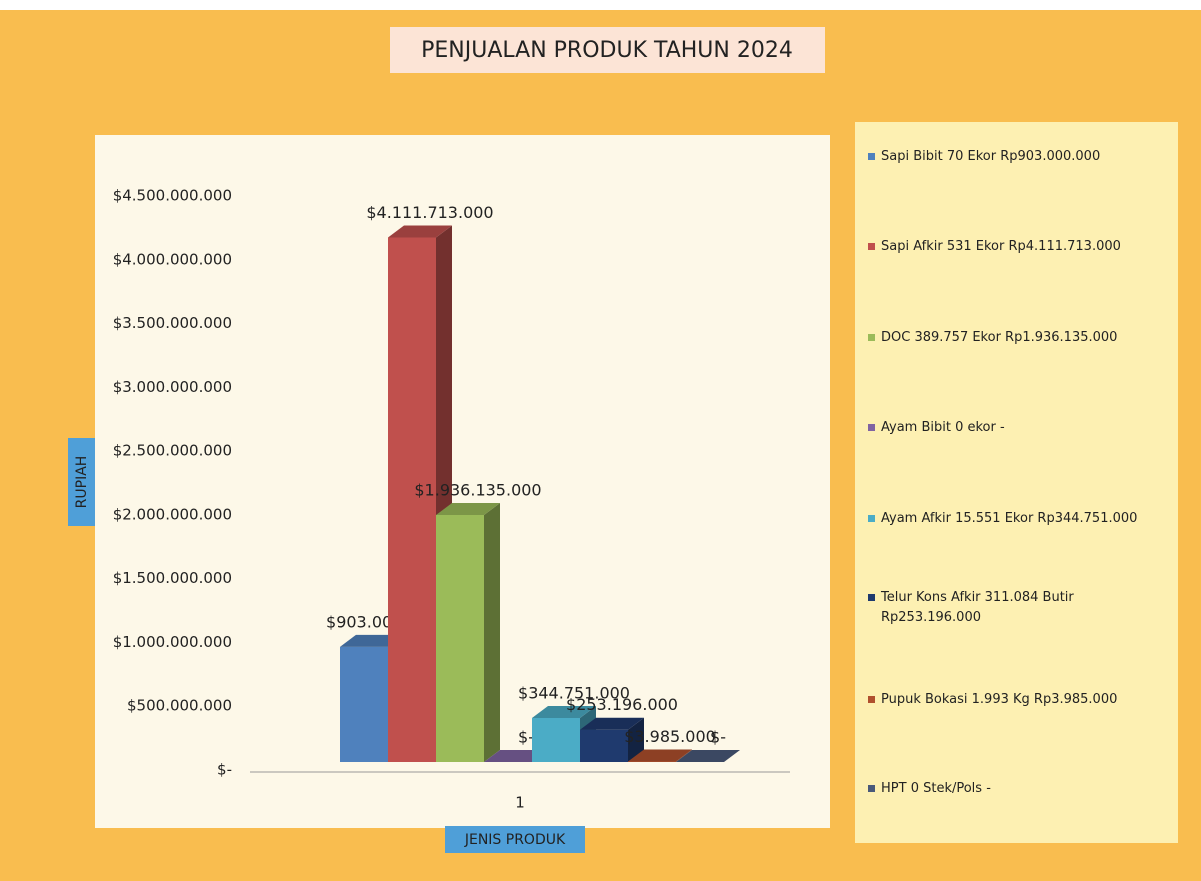 The width and height of the screenshot is (1201, 881). I want to click on y-tick-label: $3.000.000.000, so click(172, 387).